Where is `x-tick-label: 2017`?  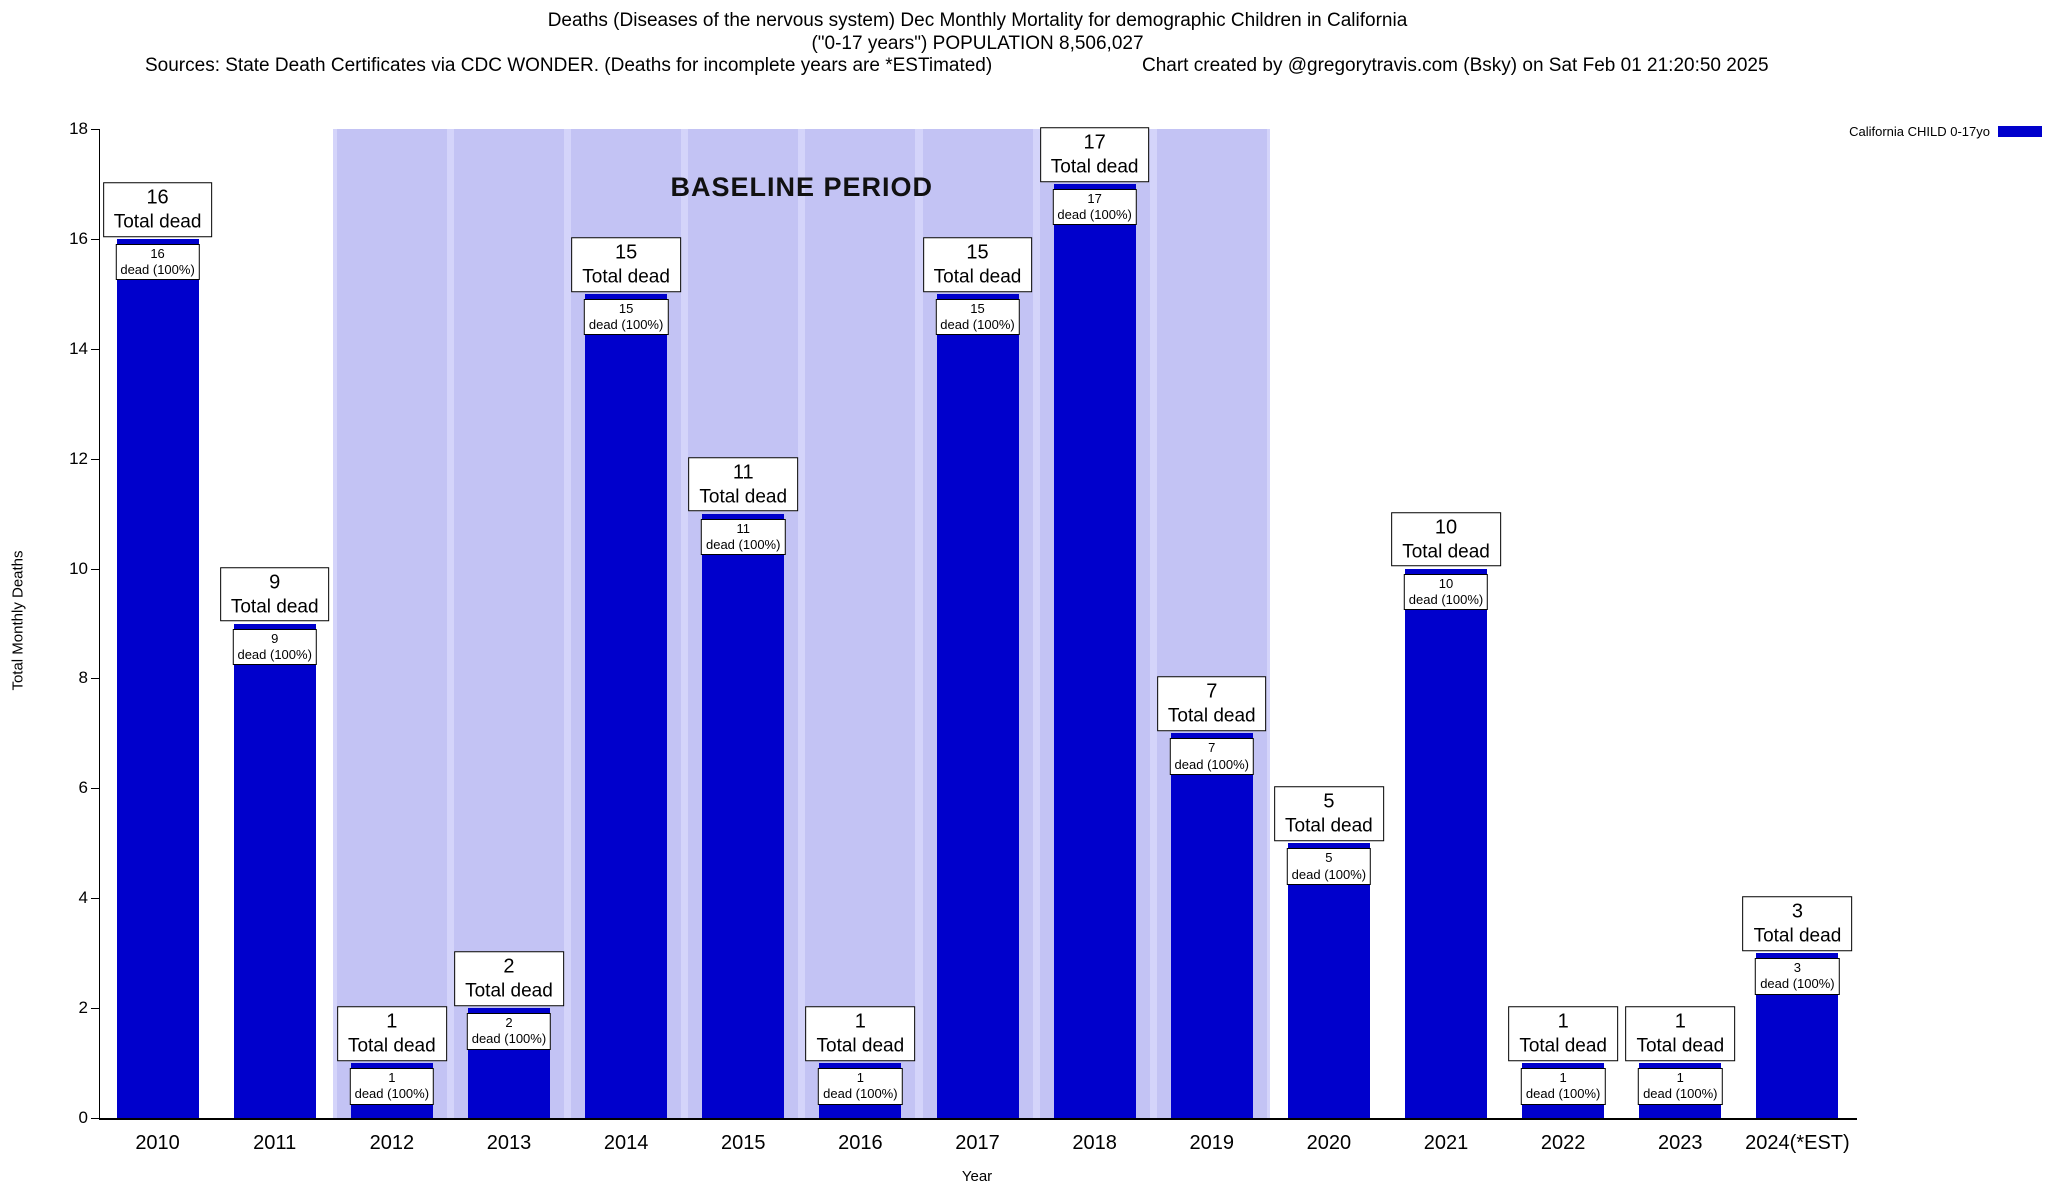 x-tick-label: 2017 is located at coordinates (977, 1143).